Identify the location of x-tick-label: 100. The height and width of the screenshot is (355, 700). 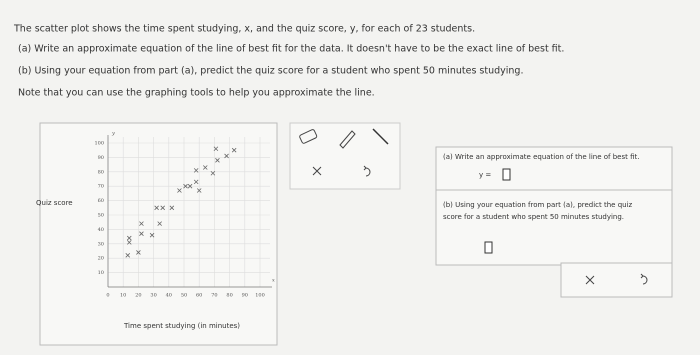
(260, 296).